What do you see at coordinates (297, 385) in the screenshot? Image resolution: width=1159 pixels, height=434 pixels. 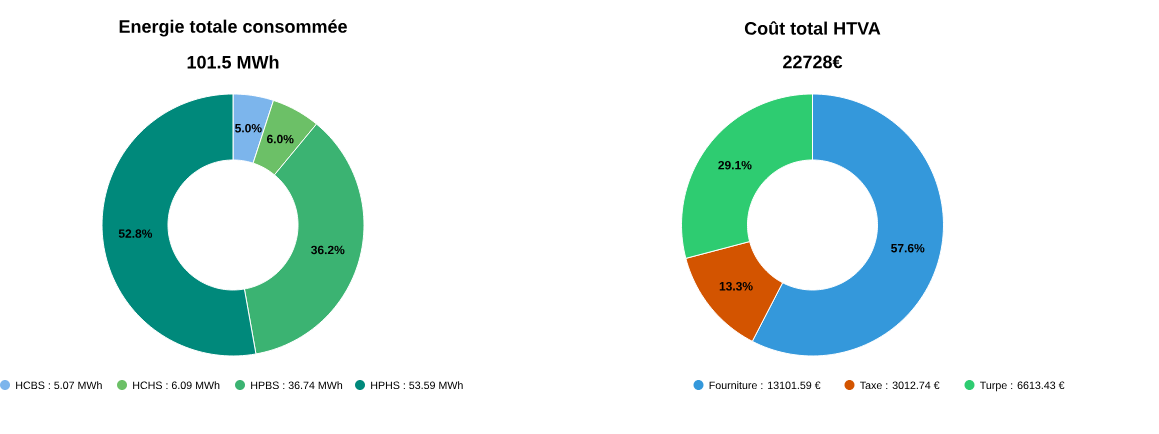 I see `legend-label: HPBS : 36.74 MWh` at bounding box center [297, 385].